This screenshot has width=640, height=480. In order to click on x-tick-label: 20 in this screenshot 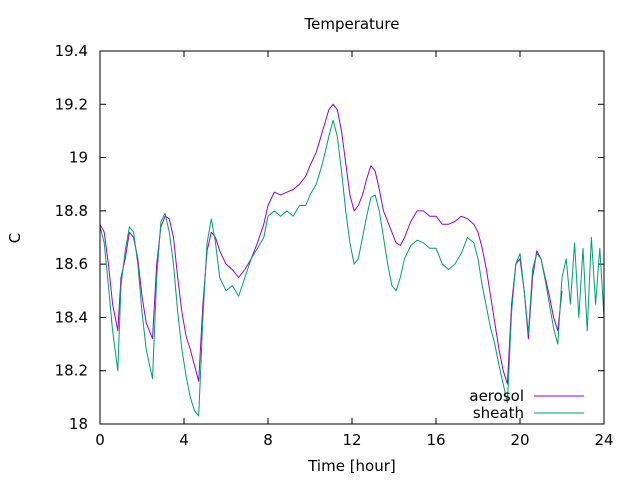, I will do `click(519, 440)`.